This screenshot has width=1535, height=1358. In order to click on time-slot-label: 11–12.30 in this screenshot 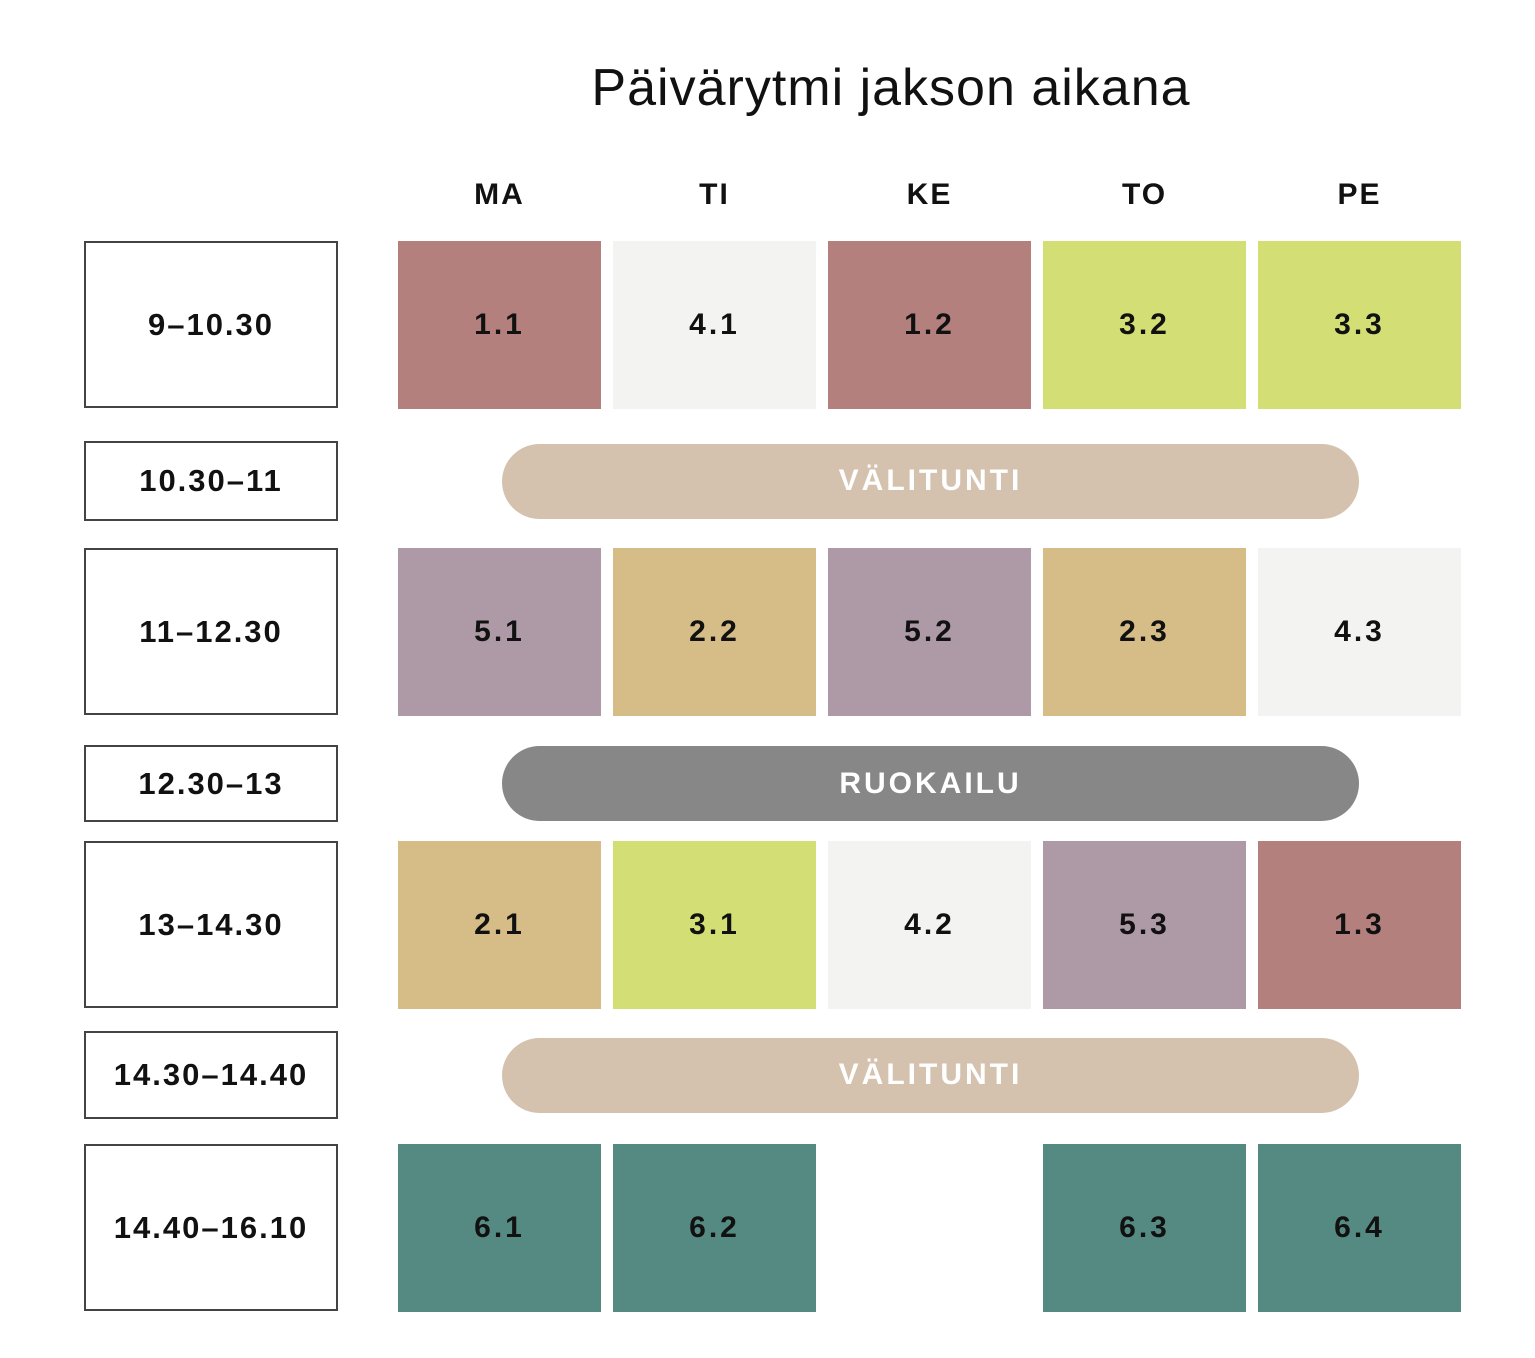, I will do `click(211, 631)`.